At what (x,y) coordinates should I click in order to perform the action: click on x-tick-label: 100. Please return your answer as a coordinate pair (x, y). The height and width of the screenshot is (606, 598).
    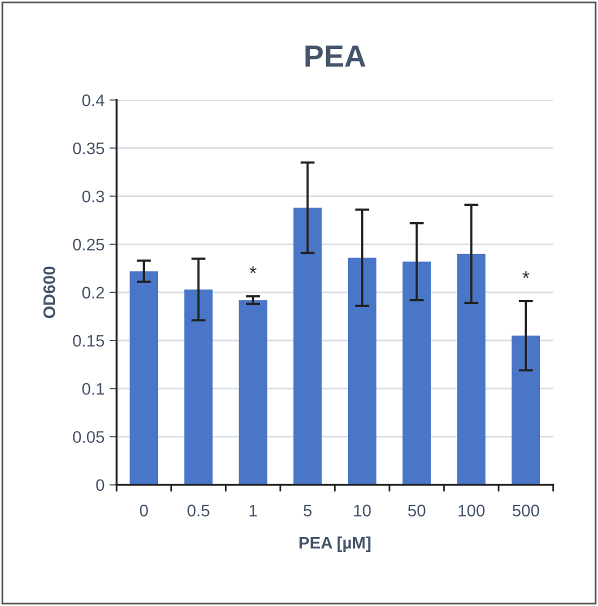
    Looking at the image, I should click on (471, 510).